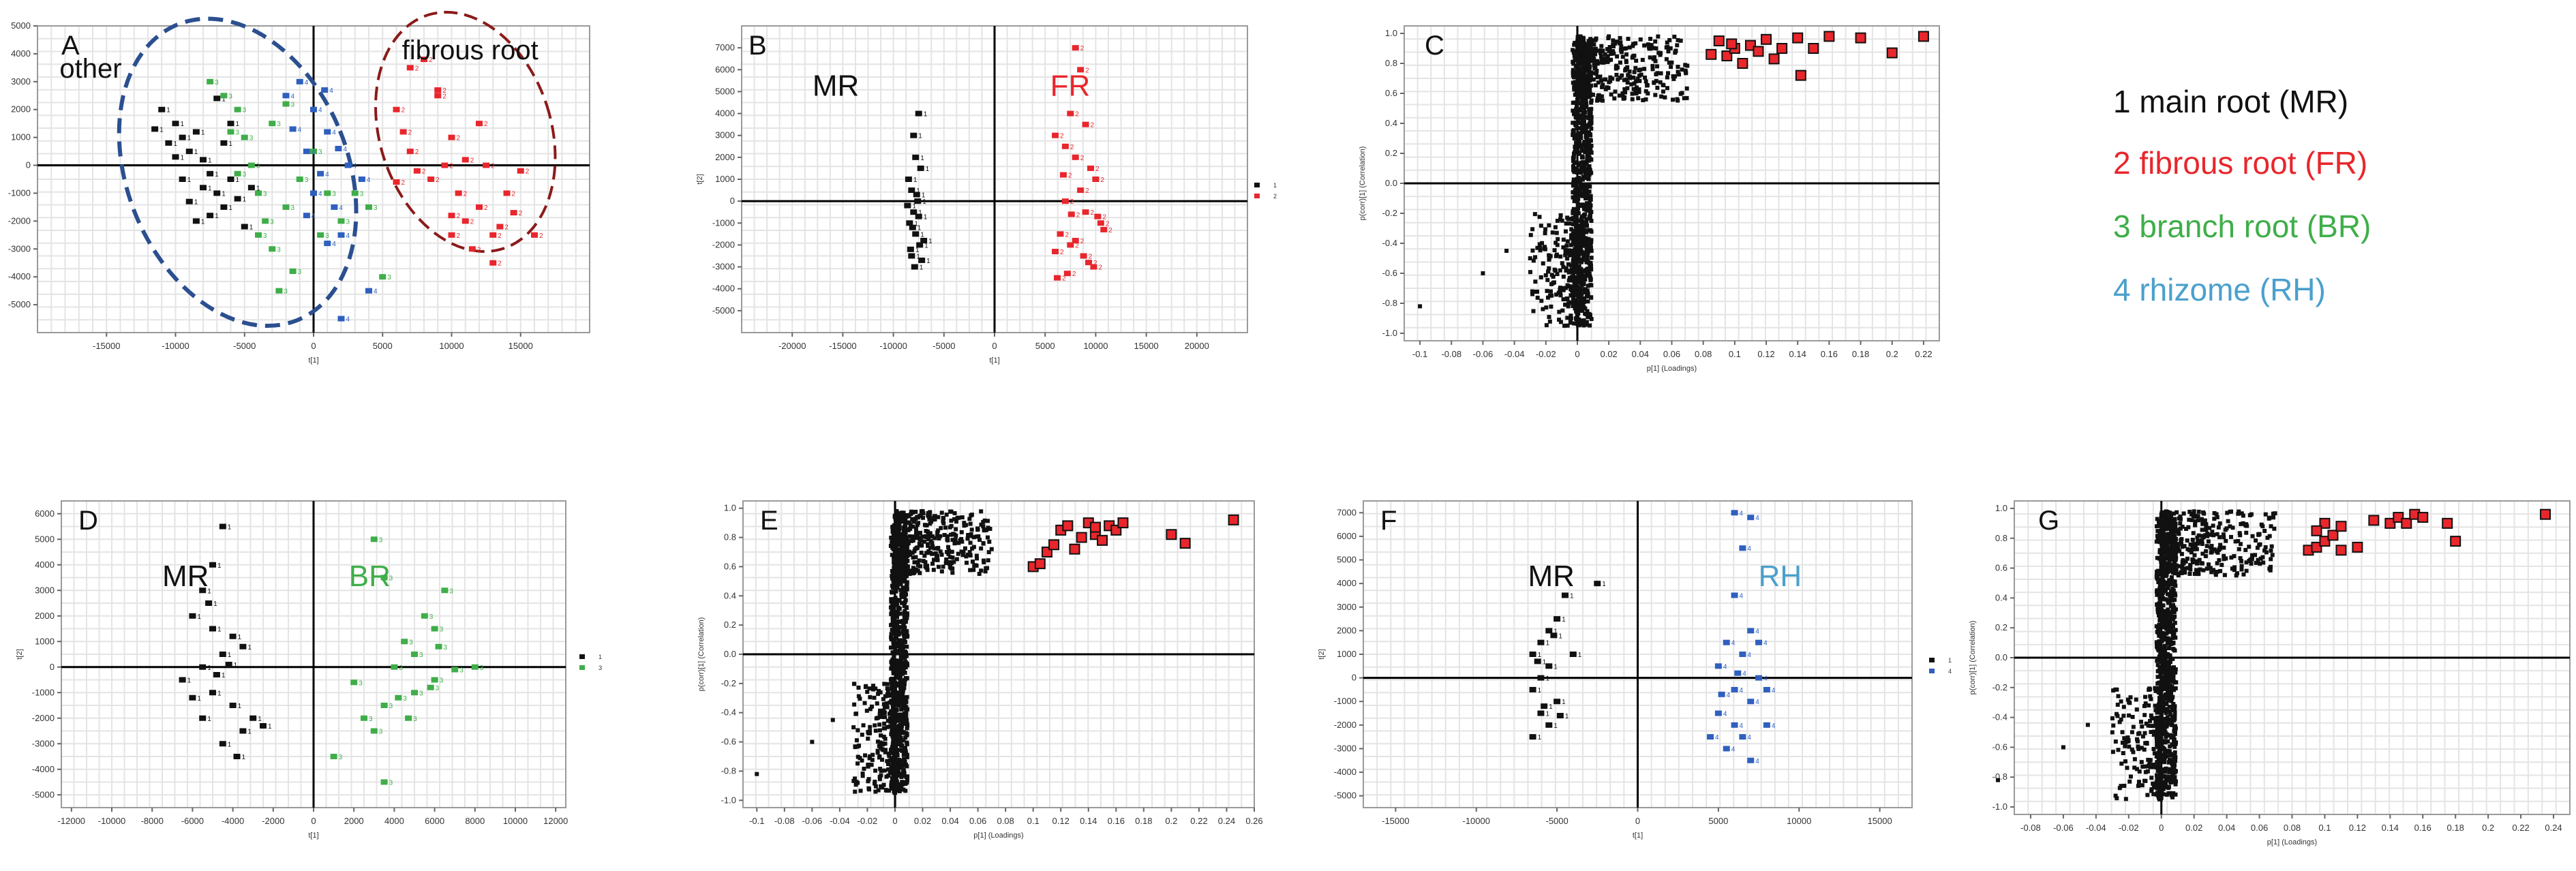 The image size is (2576, 871). I want to click on point-label: 3, so click(348, 222).